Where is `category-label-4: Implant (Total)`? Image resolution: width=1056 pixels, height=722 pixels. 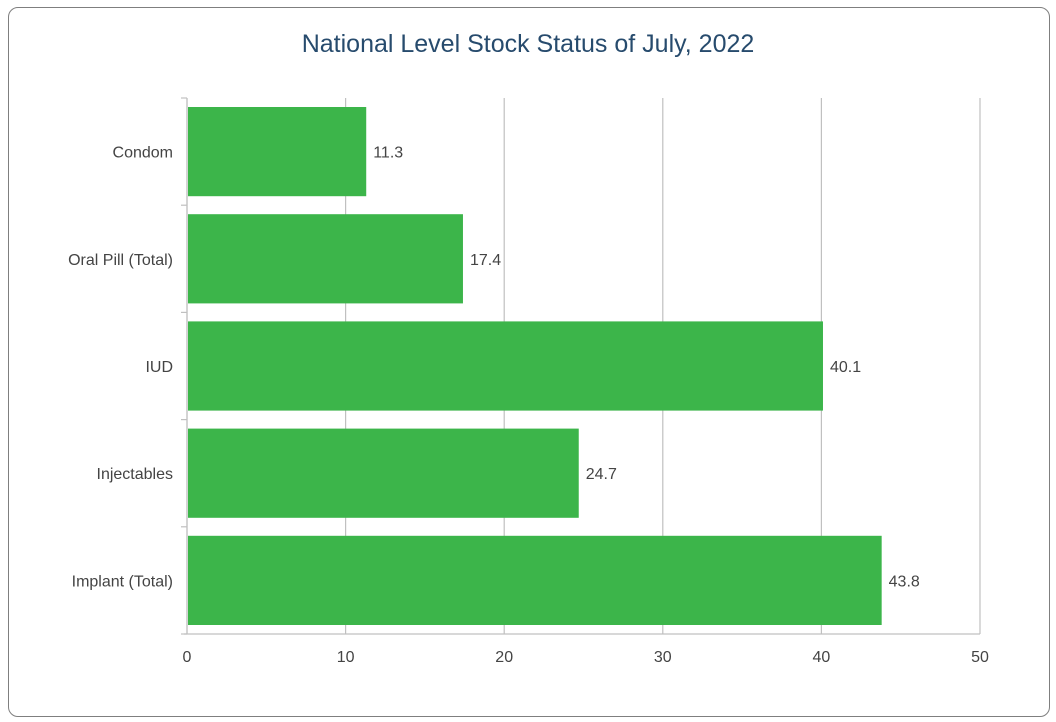 category-label-4: Implant (Total) is located at coordinates (122, 581).